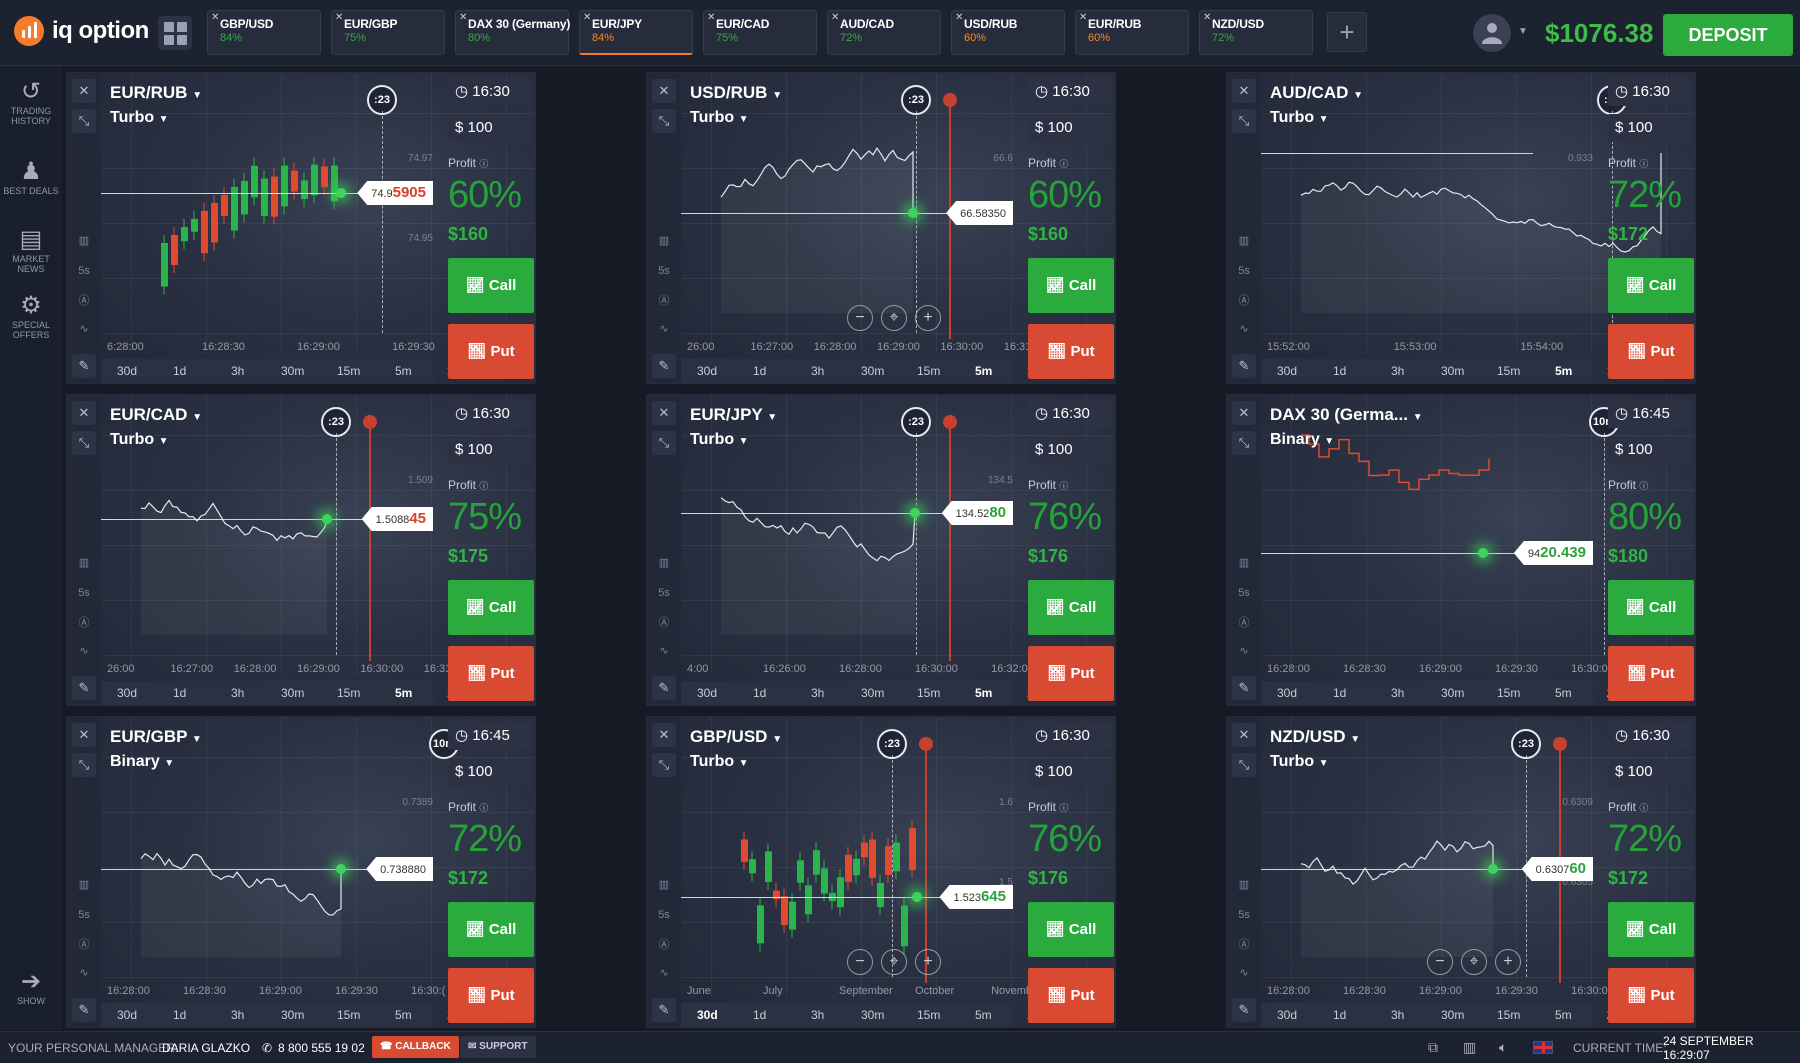 This screenshot has width=1800, height=1063. Describe the element at coordinates (175, 33) in the screenshot. I see `layout-grid-button` at that location.